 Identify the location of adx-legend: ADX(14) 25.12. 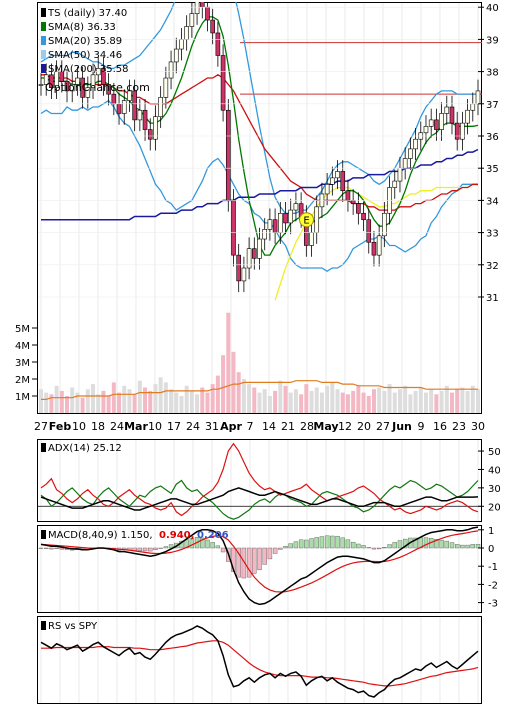
(81, 448).